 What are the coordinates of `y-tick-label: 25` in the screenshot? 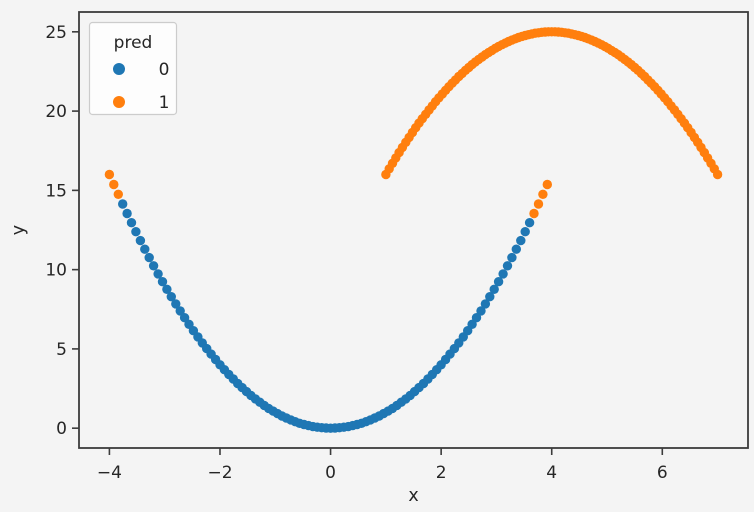 It's located at (56, 33).